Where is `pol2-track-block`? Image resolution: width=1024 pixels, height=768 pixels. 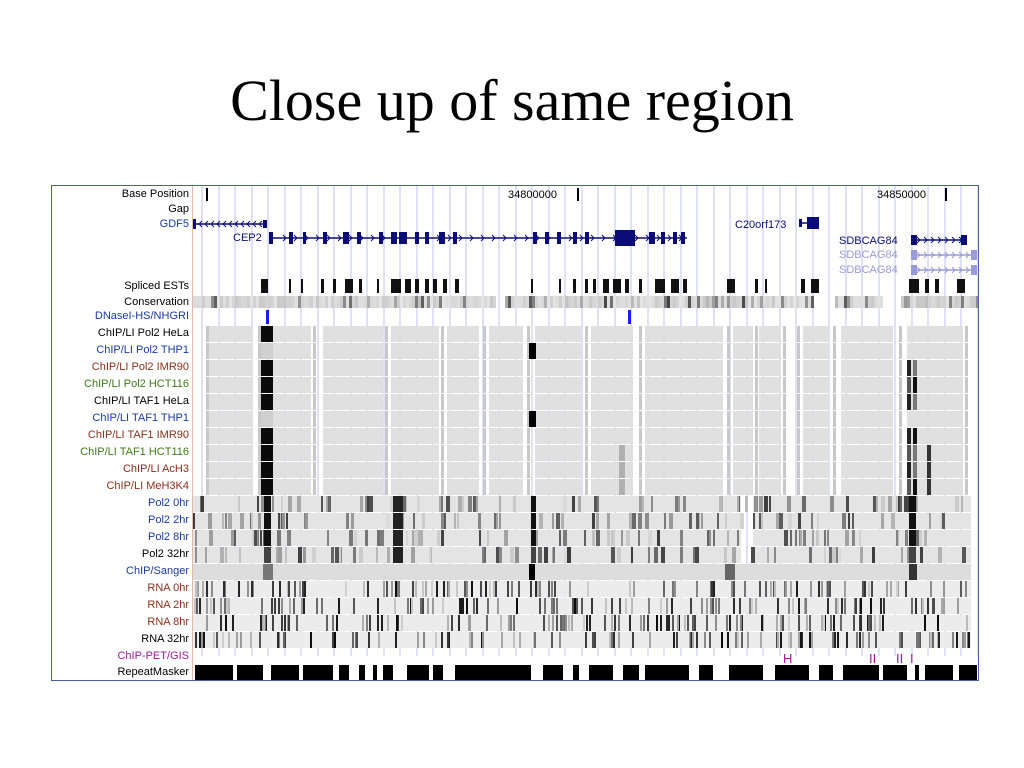
pol2-track-block is located at coordinates (467, 538).